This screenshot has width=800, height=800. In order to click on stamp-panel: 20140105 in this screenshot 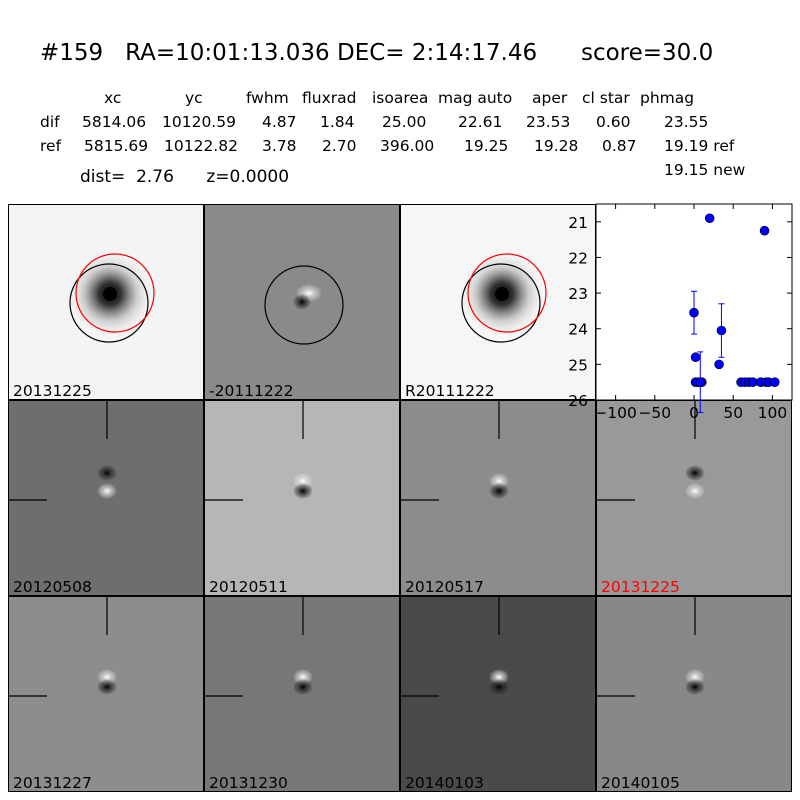, I will do `click(694, 694)`.